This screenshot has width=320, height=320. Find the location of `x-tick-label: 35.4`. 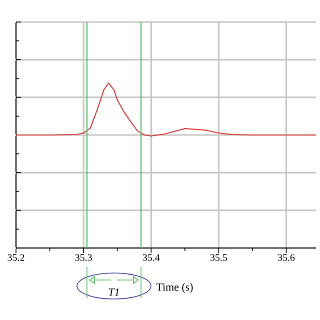

x-tick-label: 35.4 is located at coordinates (151, 257).